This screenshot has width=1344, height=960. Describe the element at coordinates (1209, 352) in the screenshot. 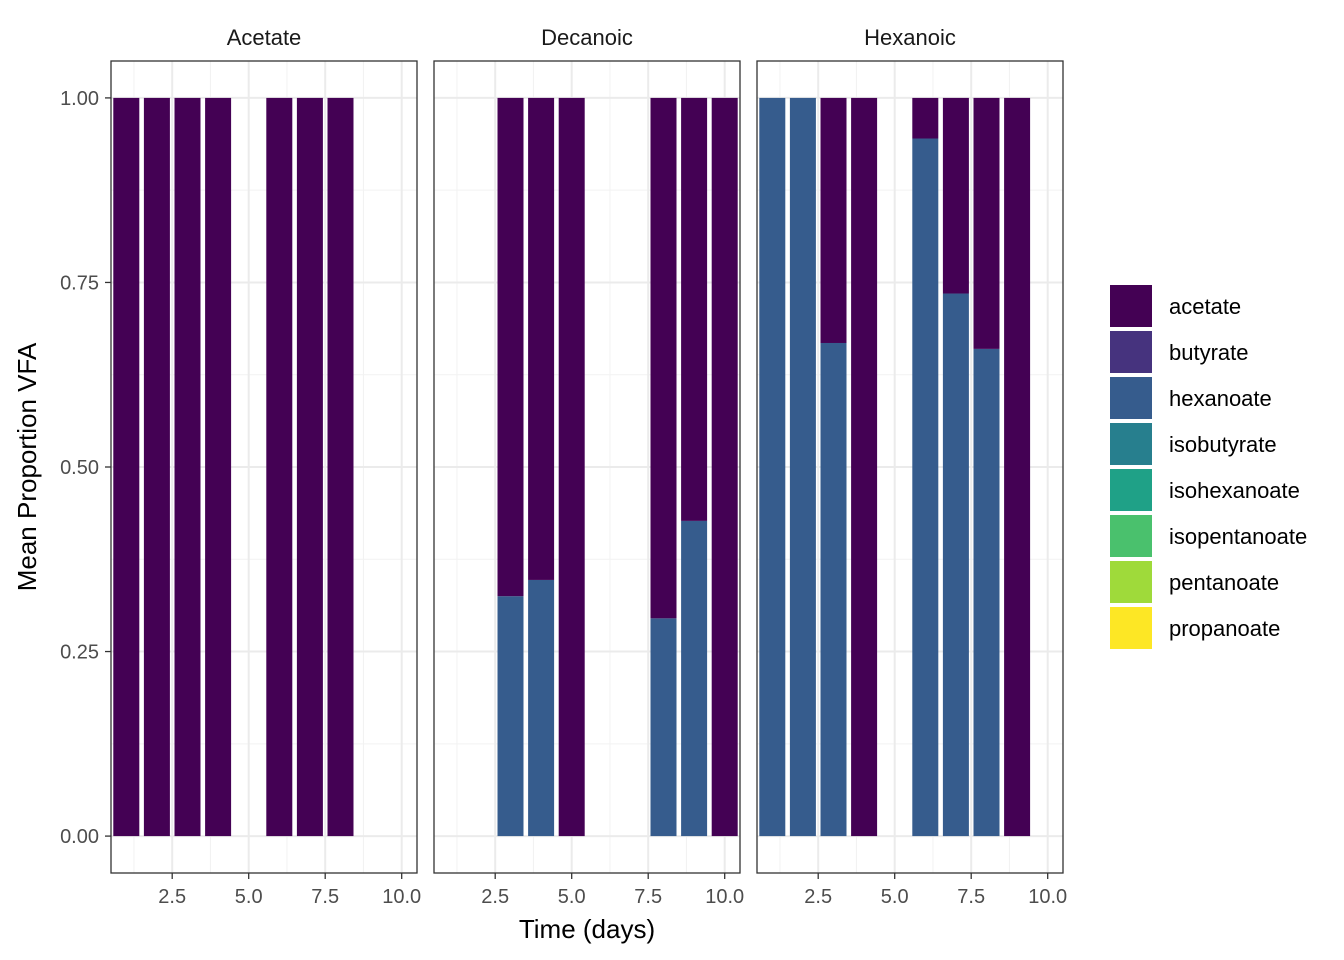

I see `legend-label: butyrate` at that location.